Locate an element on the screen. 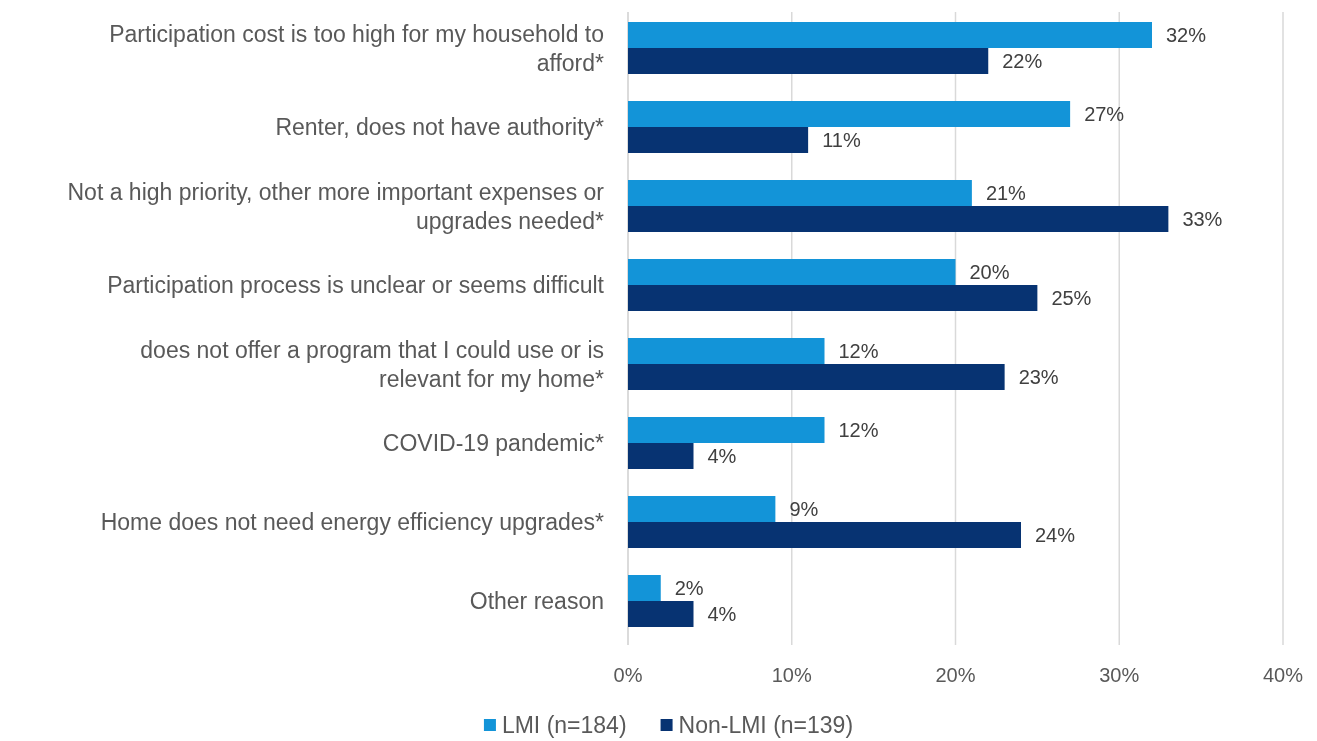 The height and width of the screenshot is (741, 1317). data-label: 9% is located at coordinates (804, 509).